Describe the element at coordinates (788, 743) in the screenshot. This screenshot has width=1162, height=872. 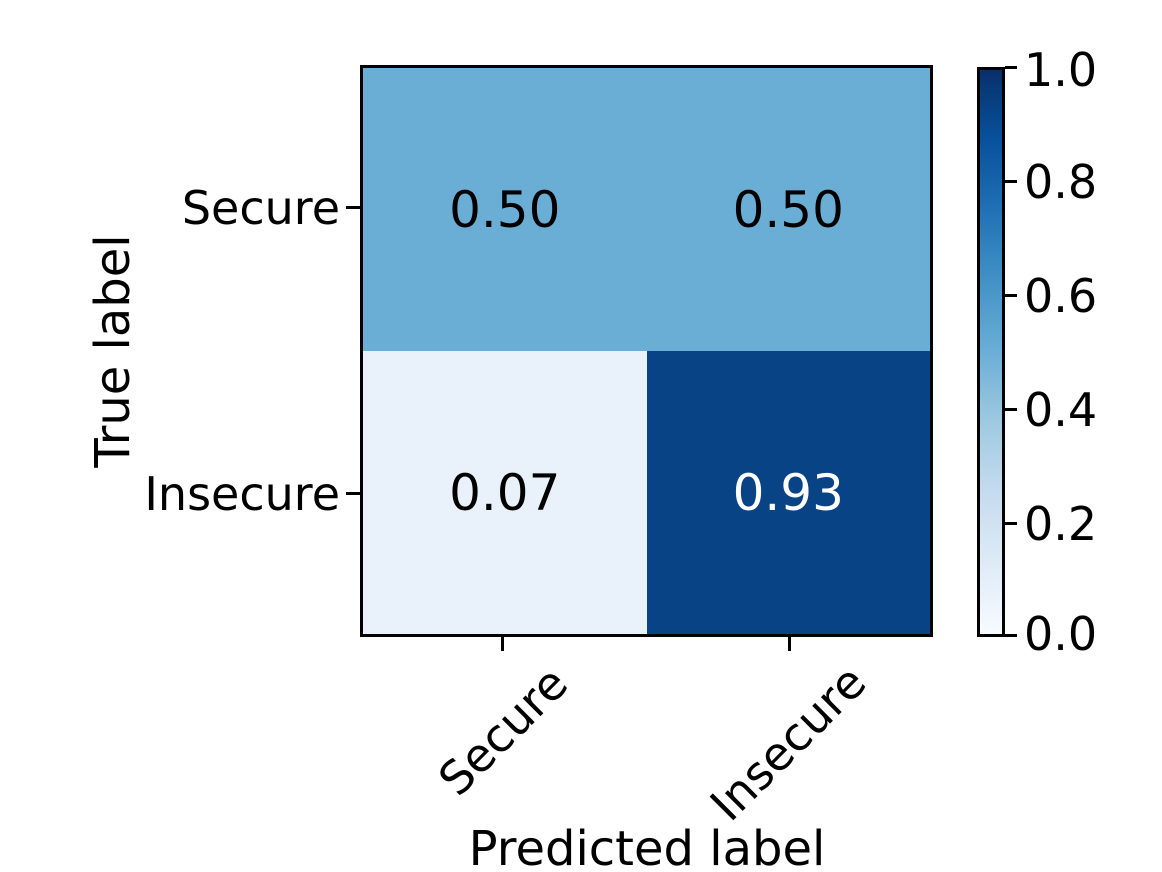
I see `x-tick-label-insecure: Insecure` at that location.